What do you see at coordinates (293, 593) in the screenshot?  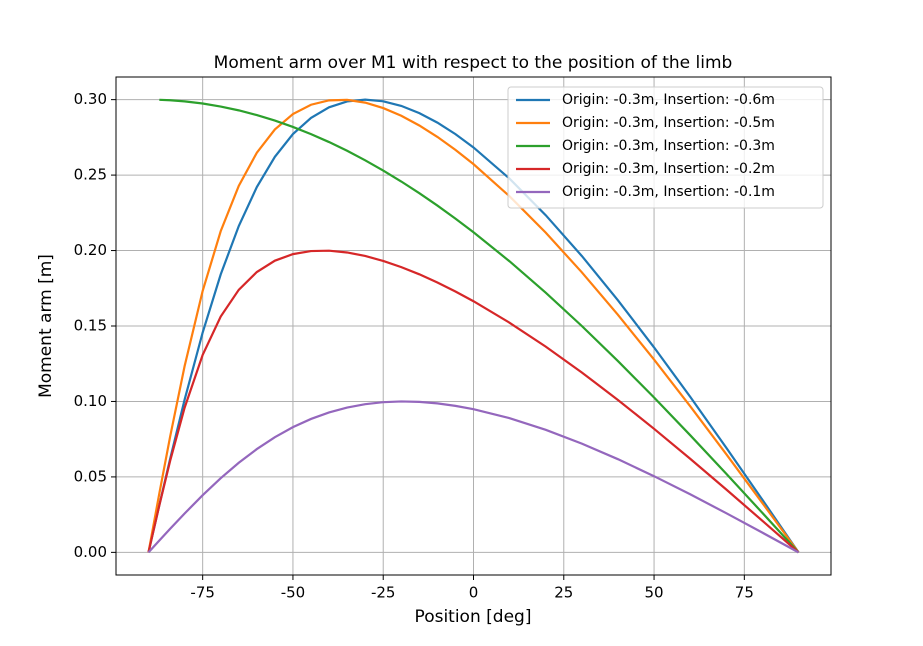 I see `x-tick-label: -50` at bounding box center [293, 593].